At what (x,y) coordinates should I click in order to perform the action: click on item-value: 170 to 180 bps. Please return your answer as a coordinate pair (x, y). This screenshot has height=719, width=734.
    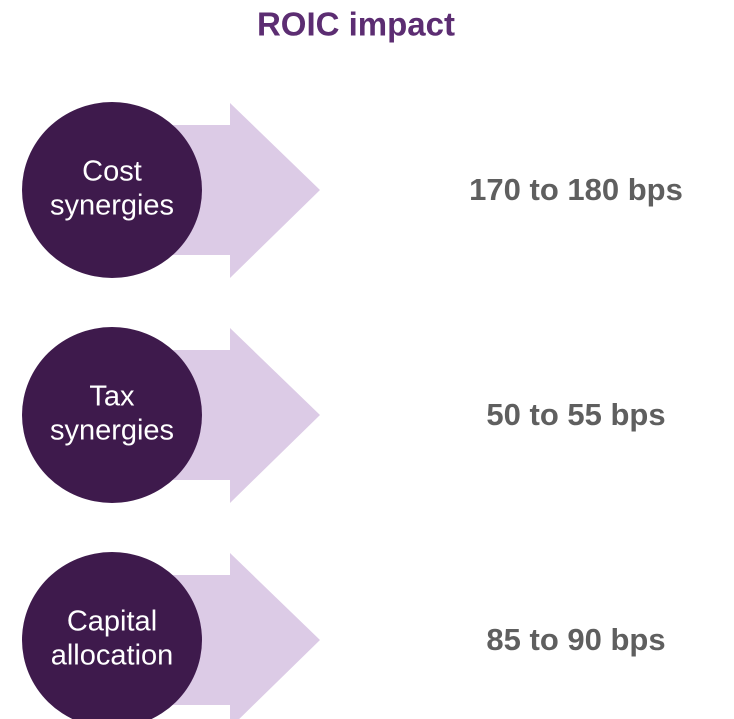
    Looking at the image, I should click on (576, 189).